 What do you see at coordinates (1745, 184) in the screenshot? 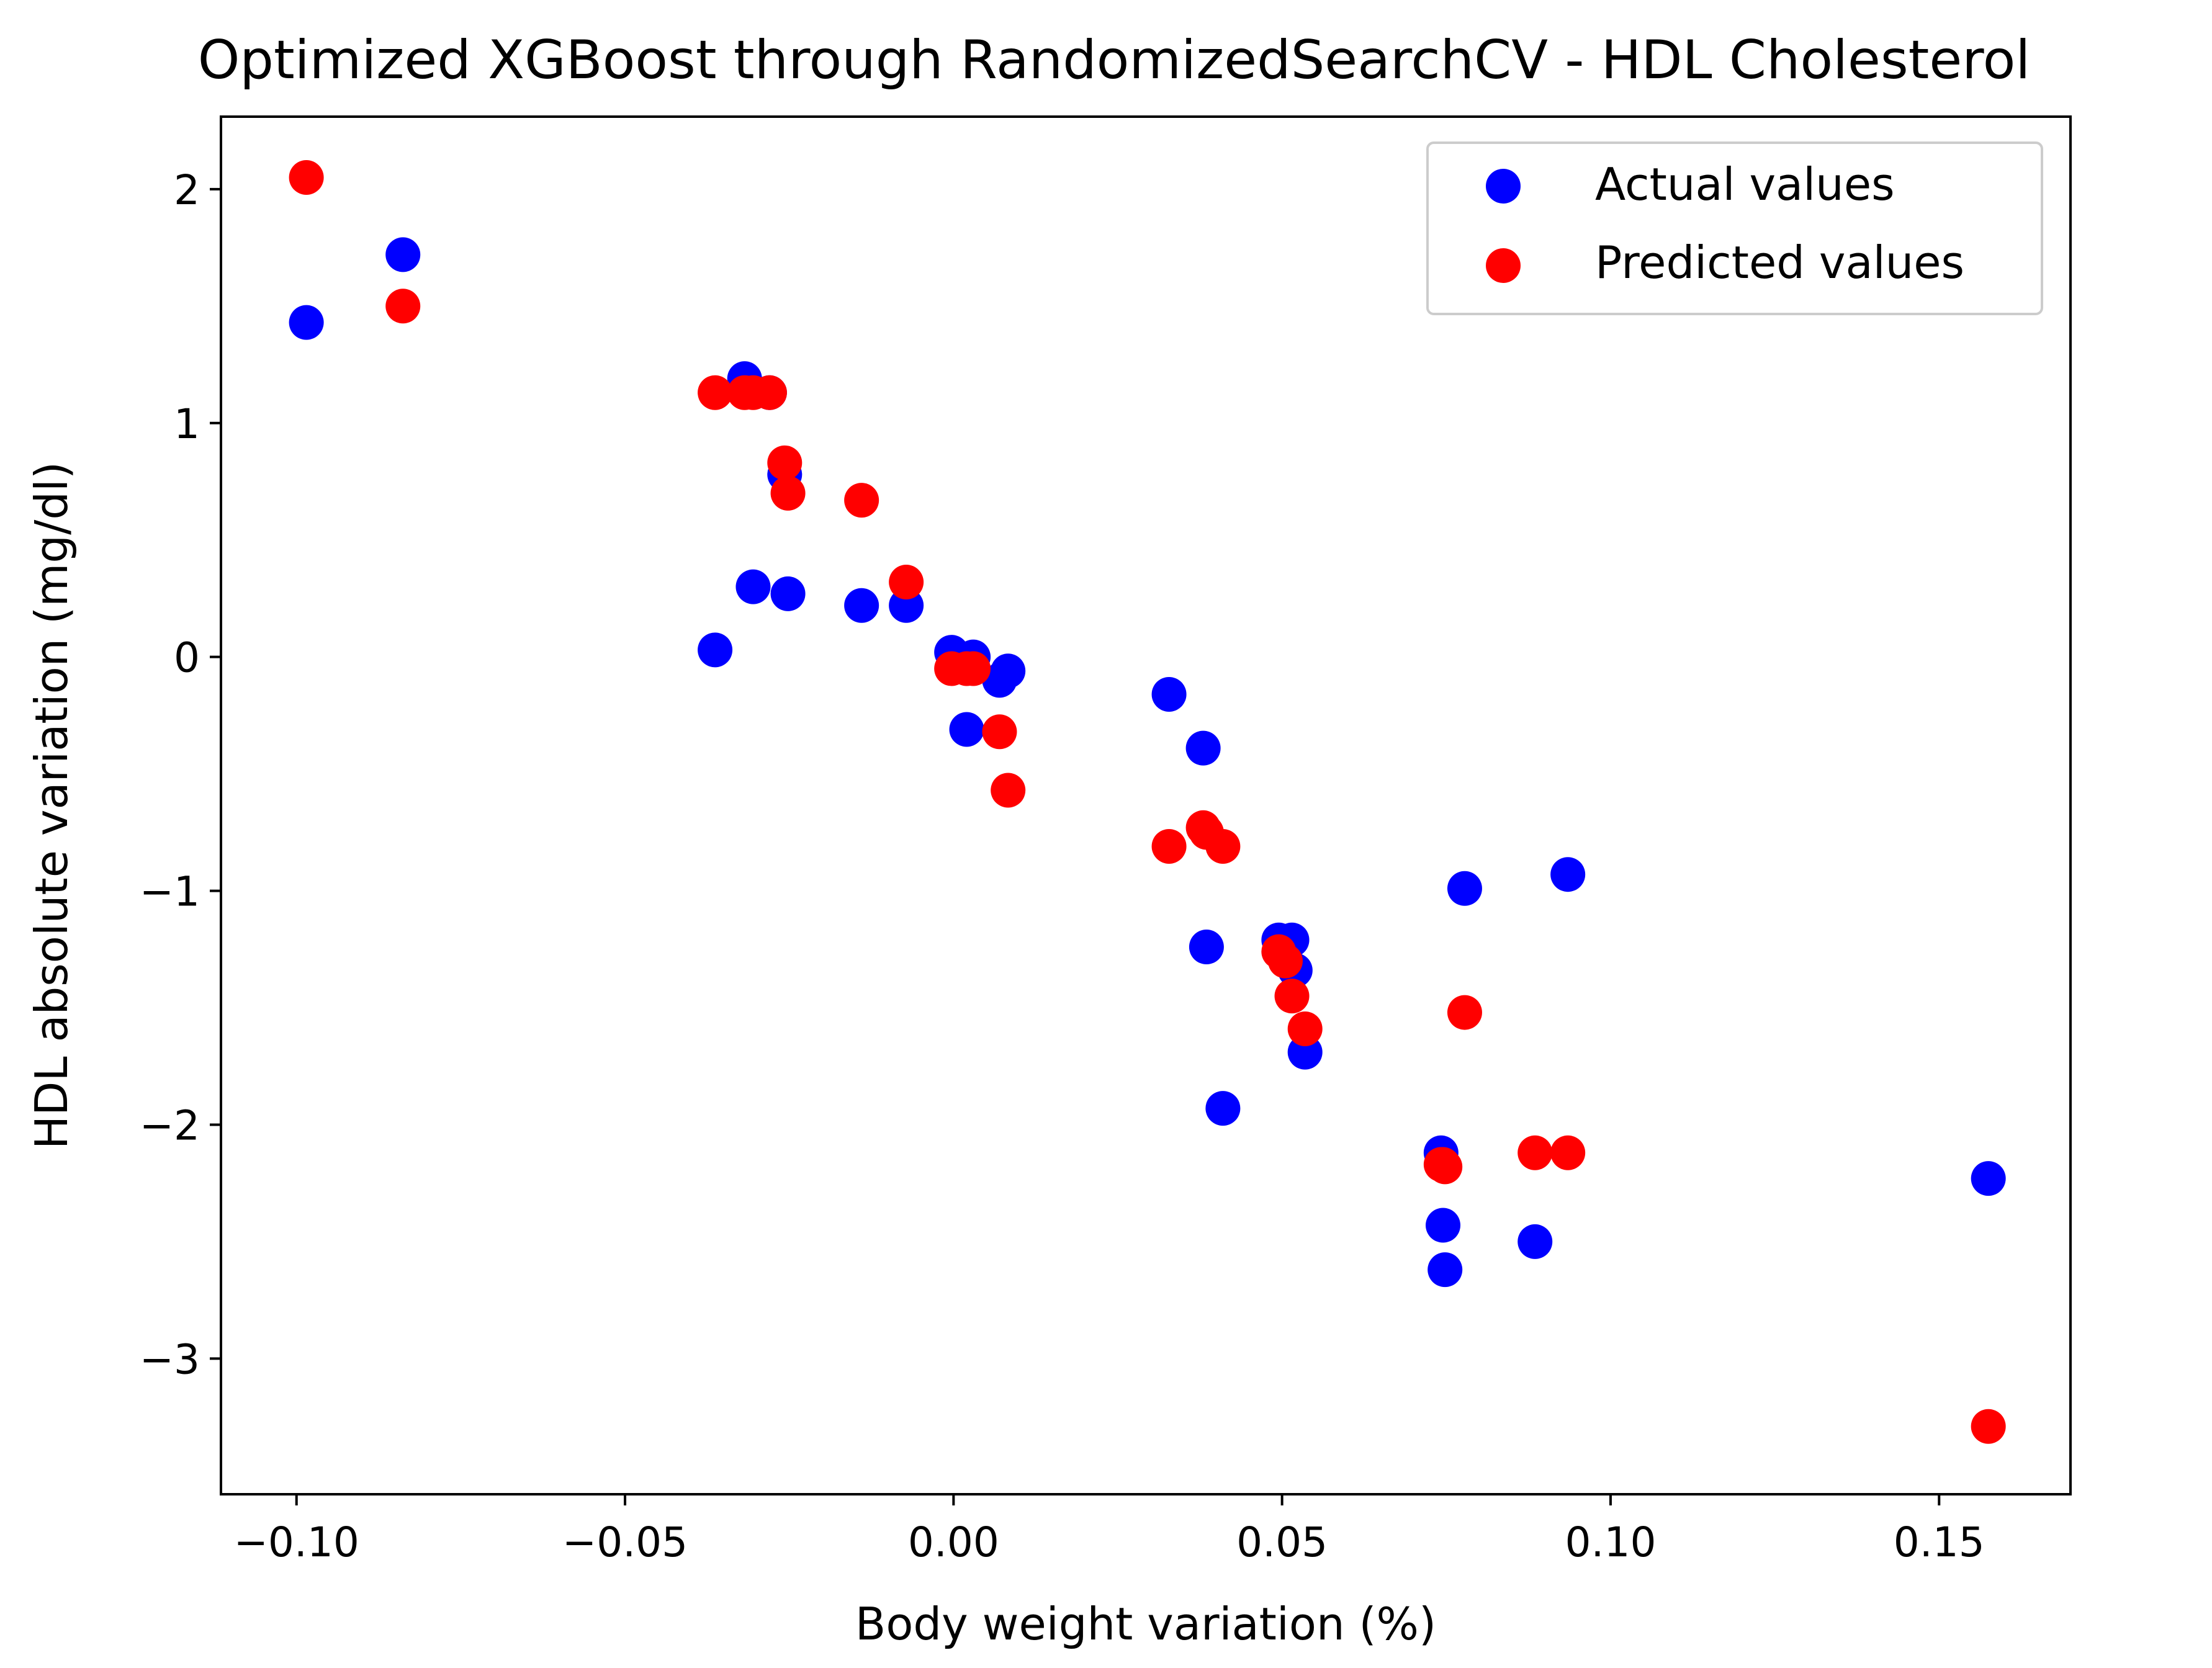
I see `legend-label-actual: Actual values` at bounding box center [1745, 184].